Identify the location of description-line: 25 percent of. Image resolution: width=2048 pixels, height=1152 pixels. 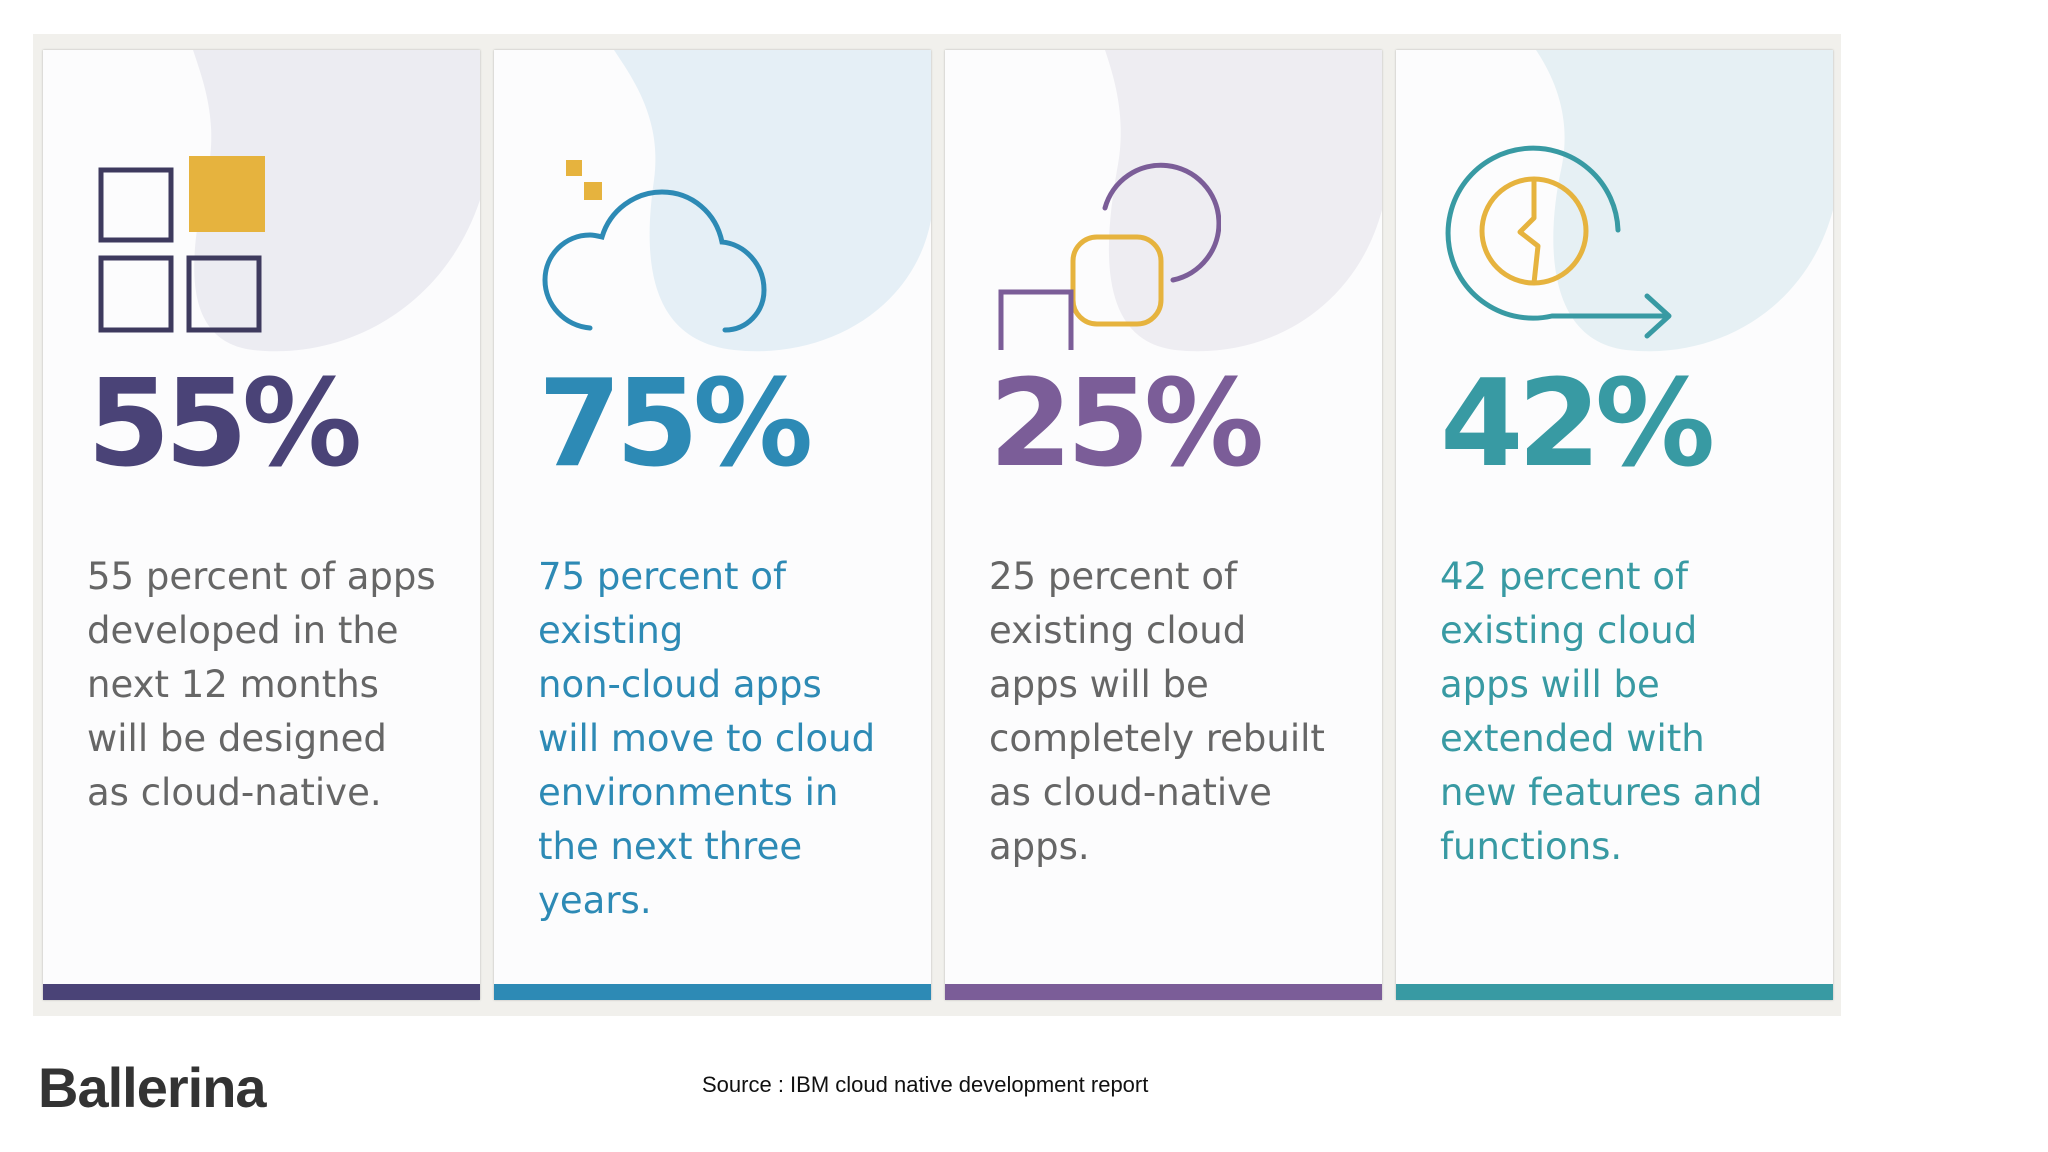
(1113, 576).